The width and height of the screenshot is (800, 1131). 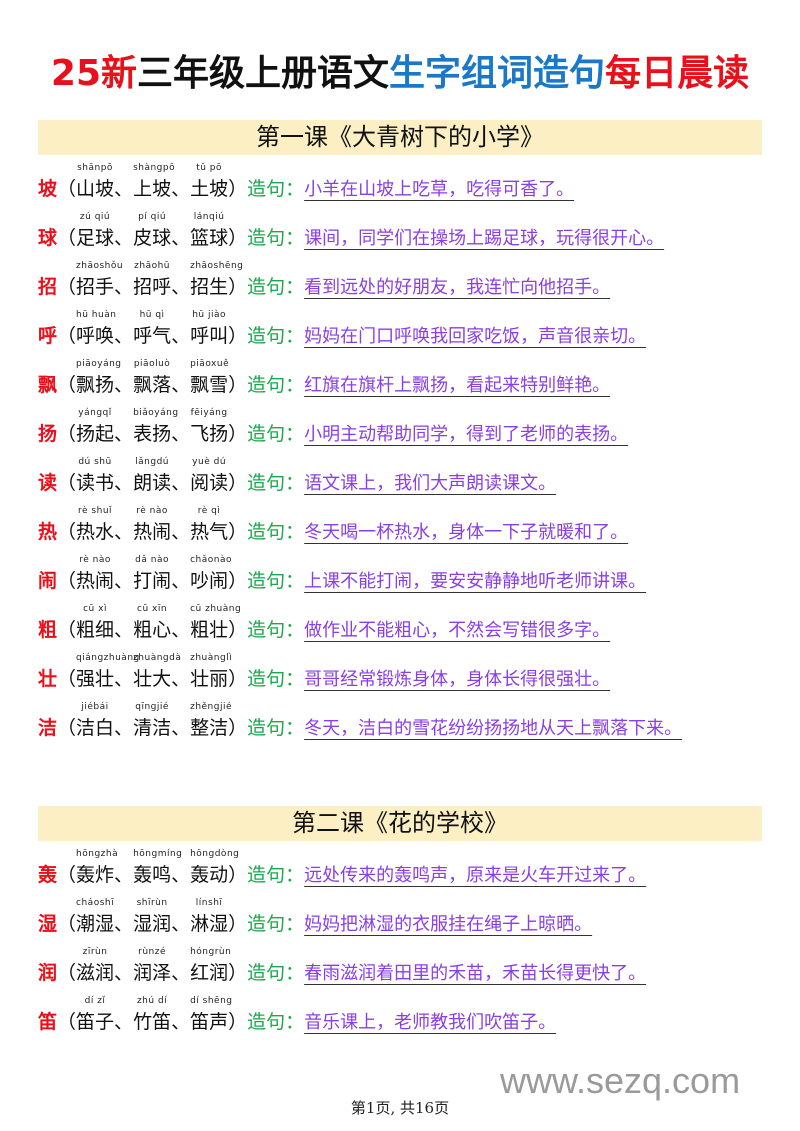 I want to click on word: 呼叫, so click(x=209, y=336).